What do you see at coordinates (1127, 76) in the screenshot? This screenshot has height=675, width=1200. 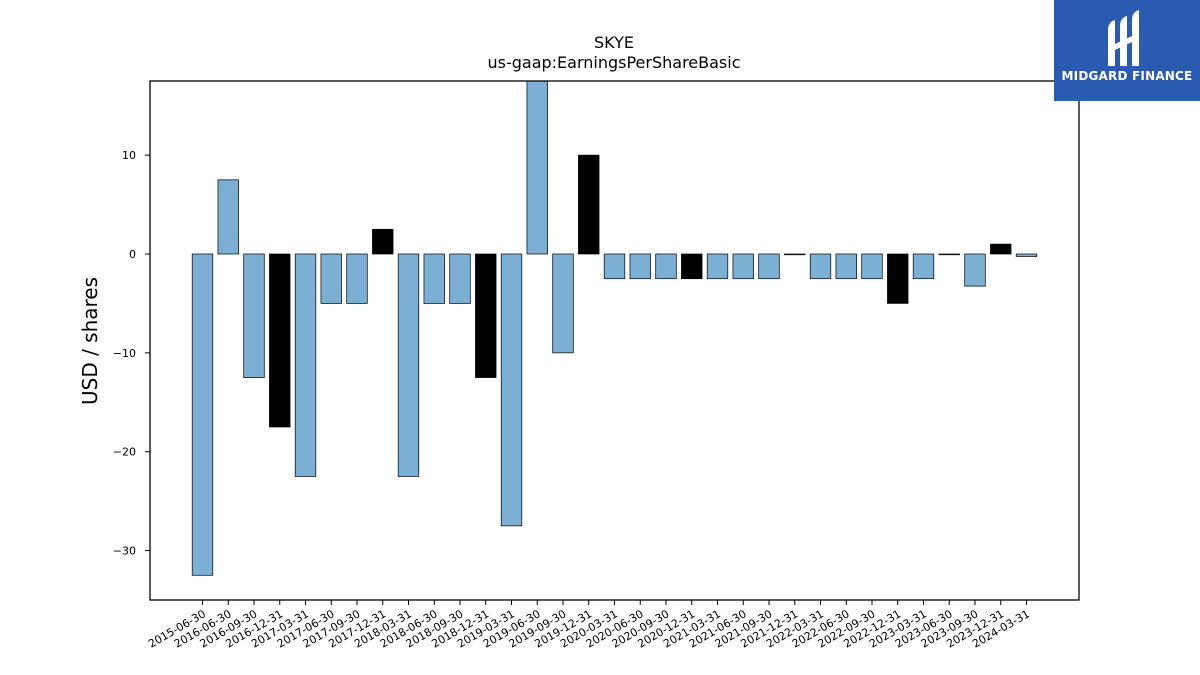 I see `brand-name: MIDGARD FINANCE` at bounding box center [1127, 76].